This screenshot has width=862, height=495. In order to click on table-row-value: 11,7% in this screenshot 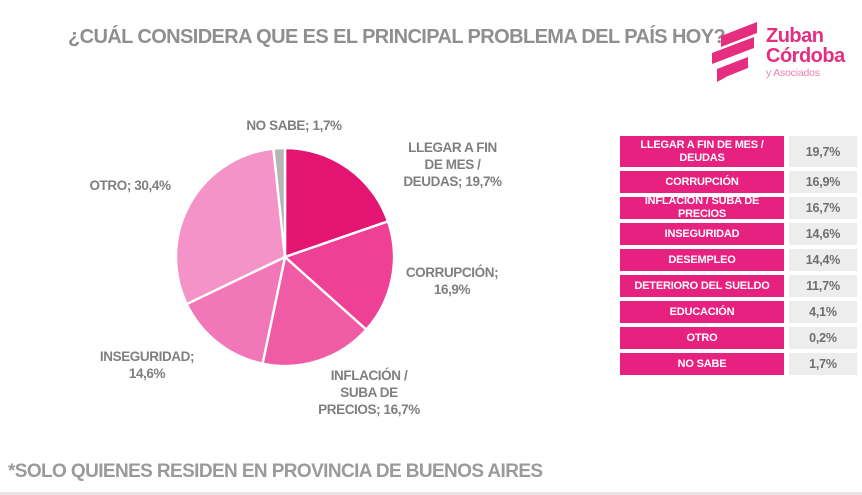, I will do `click(823, 286)`.